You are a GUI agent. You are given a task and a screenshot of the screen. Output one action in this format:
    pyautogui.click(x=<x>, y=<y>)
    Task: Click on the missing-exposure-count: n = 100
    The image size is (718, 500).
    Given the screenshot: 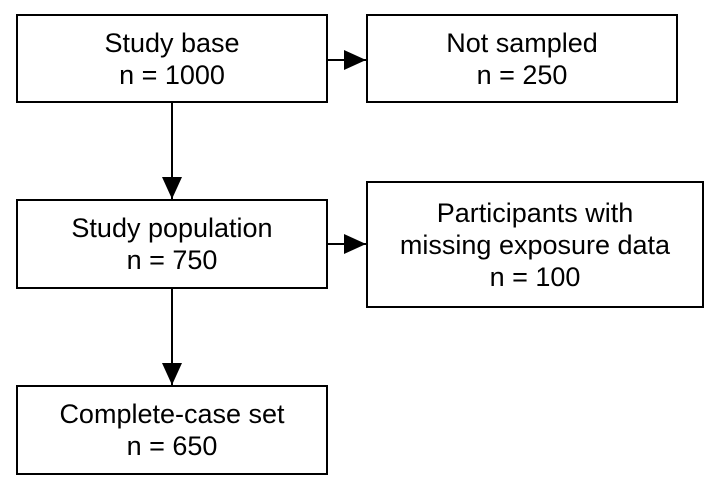 What is the action you would take?
    pyautogui.click(x=535, y=276)
    